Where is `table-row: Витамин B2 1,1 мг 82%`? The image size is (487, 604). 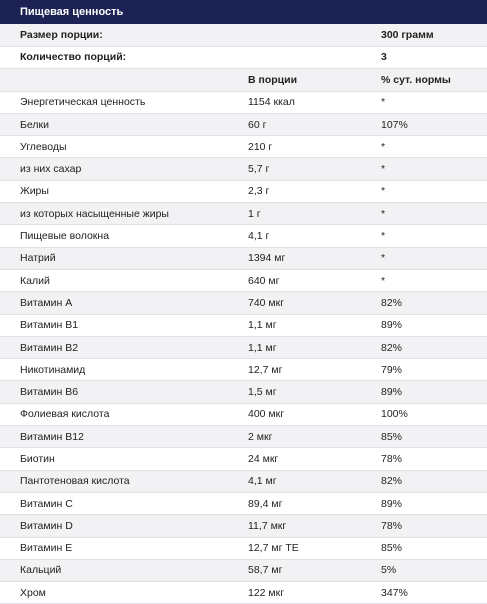
table-row: Витамин B2 1,1 мг 82% is located at coordinates (243, 348).